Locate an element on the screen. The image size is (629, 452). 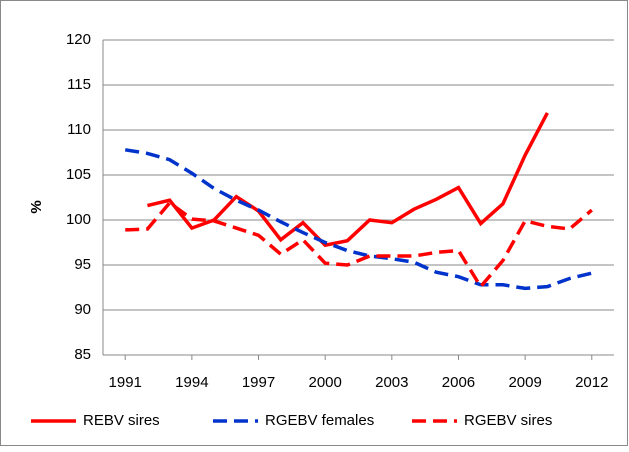
x-tick-label: 1994 is located at coordinates (191, 382).